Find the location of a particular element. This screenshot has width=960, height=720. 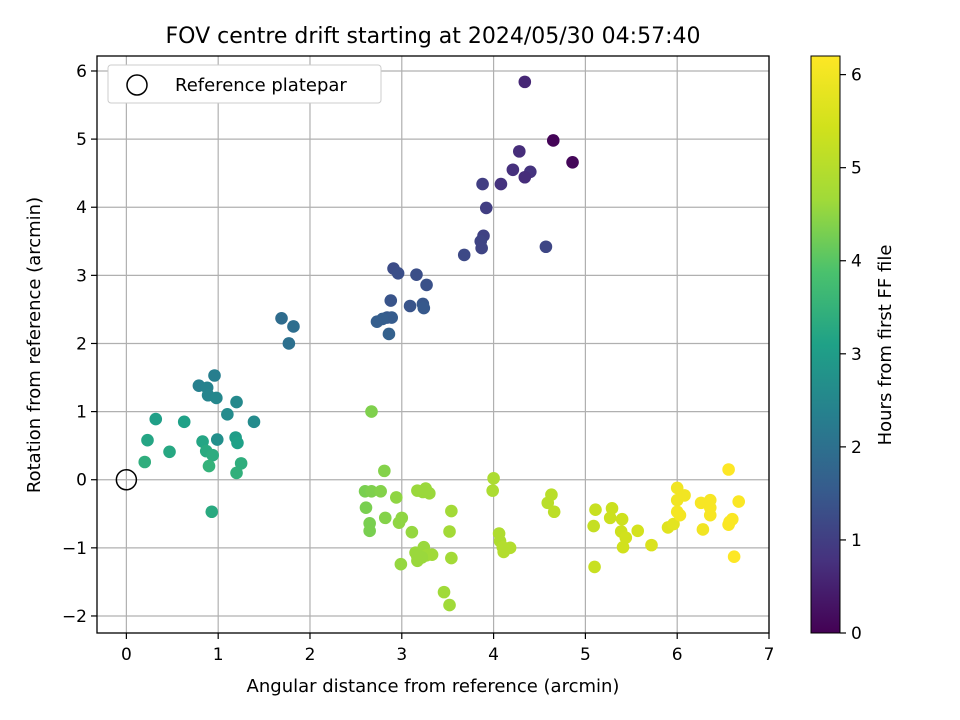

legend-box is located at coordinates (244, 84).